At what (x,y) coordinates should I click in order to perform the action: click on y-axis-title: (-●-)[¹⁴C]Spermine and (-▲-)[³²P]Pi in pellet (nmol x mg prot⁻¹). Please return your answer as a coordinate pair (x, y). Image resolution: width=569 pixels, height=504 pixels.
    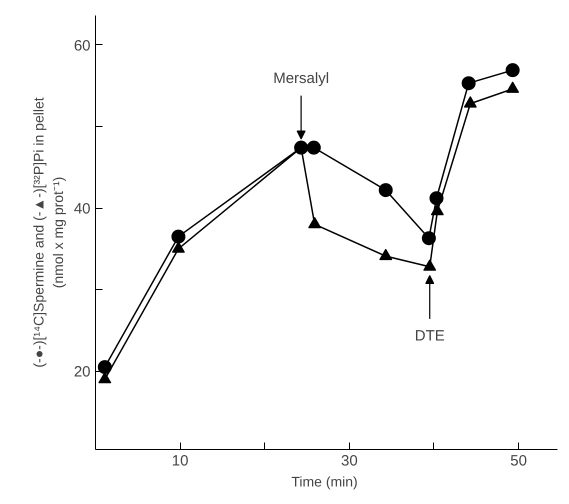
    Looking at the image, I should click on (48, 232).